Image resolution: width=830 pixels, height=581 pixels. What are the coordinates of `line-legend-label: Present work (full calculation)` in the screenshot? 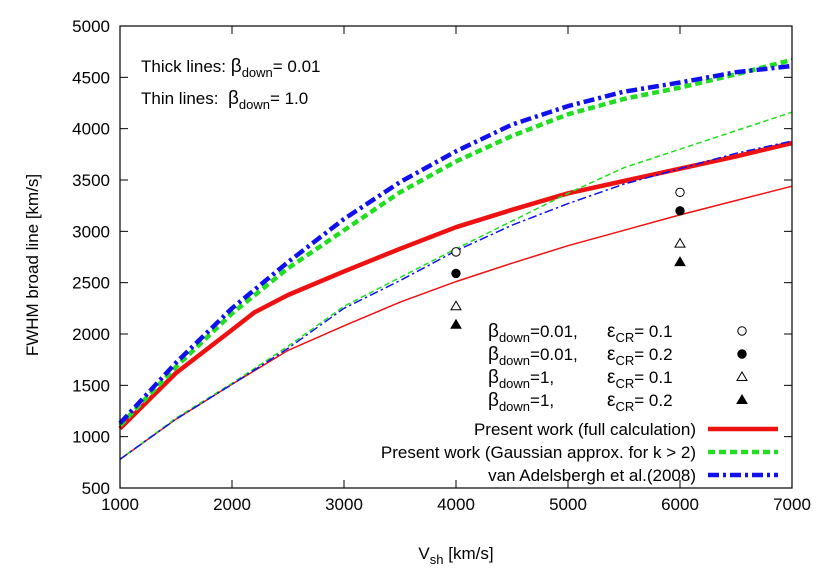 It's located at (585, 429).